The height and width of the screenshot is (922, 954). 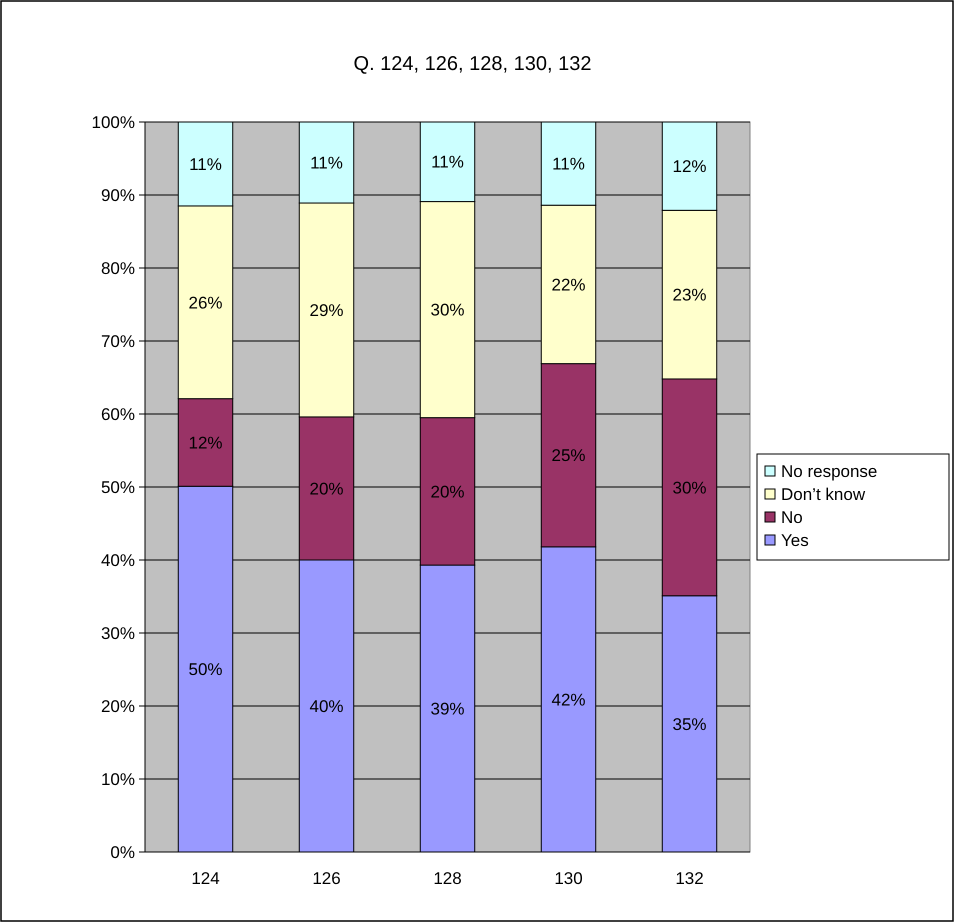 I want to click on data-label: 29%, so click(x=326, y=310).